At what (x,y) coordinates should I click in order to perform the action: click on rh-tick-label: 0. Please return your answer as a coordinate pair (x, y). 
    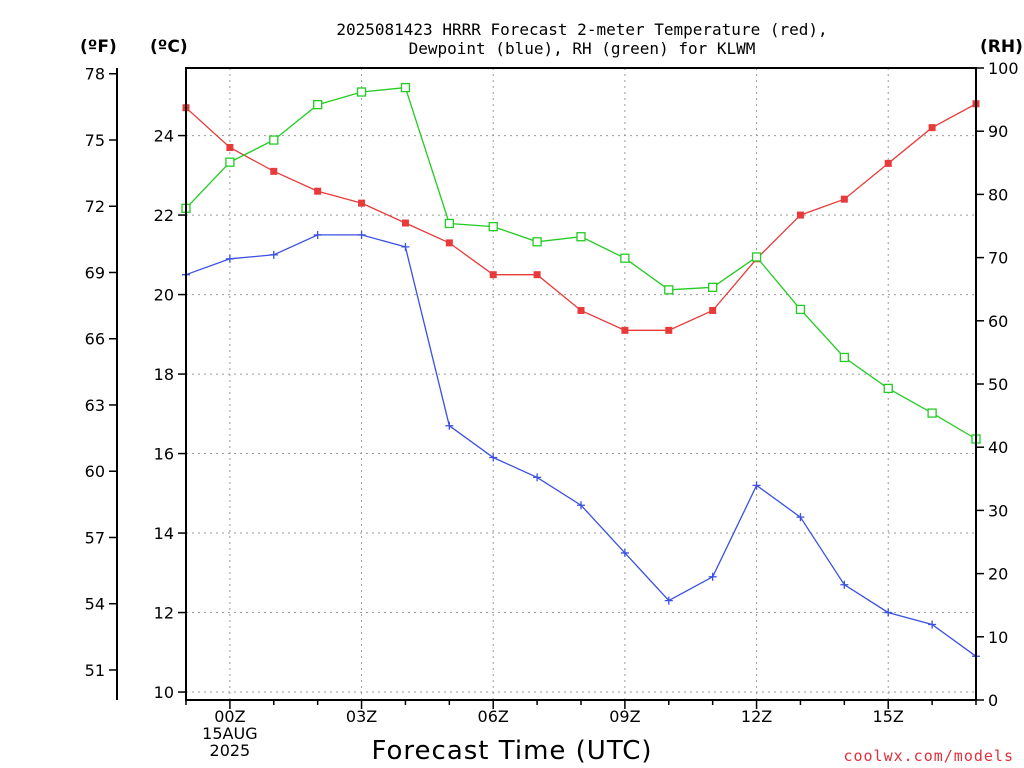
    Looking at the image, I should click on (993, 700).